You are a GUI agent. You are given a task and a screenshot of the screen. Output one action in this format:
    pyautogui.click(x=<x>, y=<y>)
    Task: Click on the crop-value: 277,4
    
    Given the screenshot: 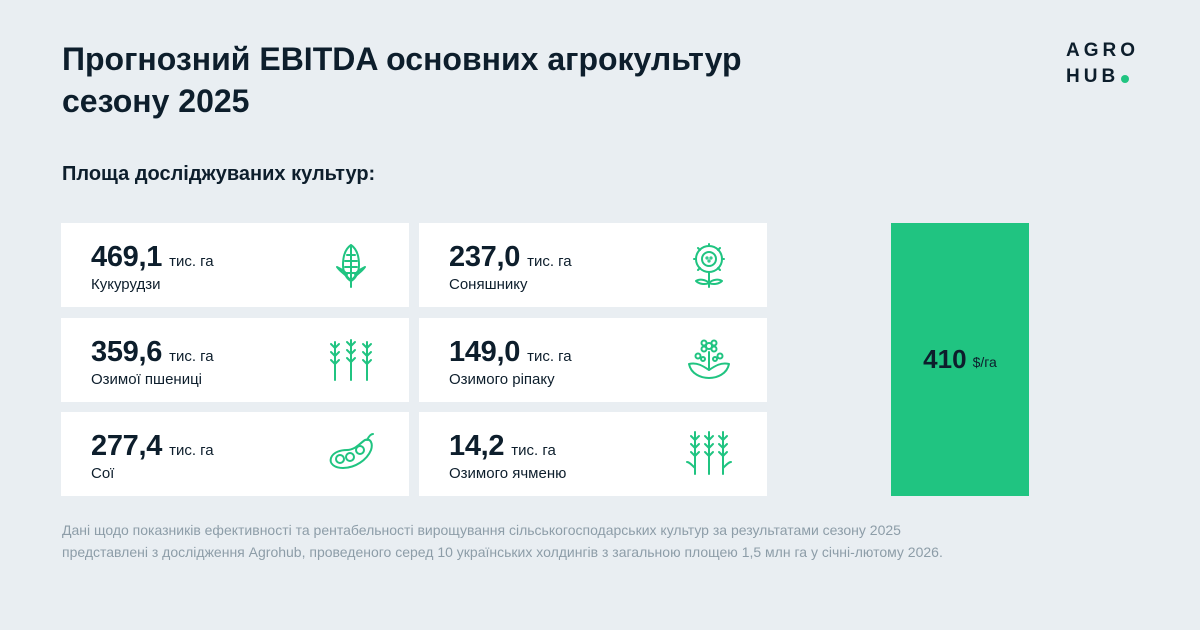 What is the action you would take?
    pyautogui.click(x=127, y=446)
    